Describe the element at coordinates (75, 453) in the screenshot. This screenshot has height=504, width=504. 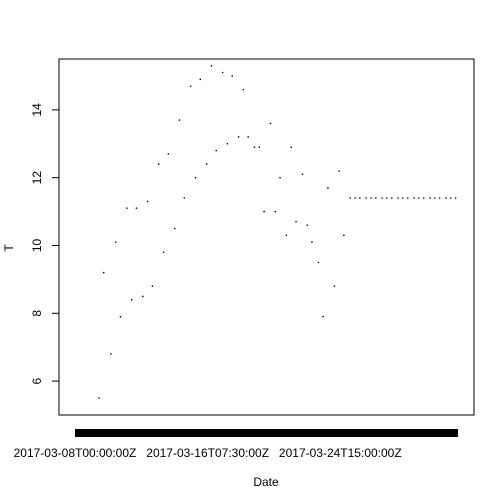
I see `x-tick-label: 2017-03-08T00:00:00Z` at that location.